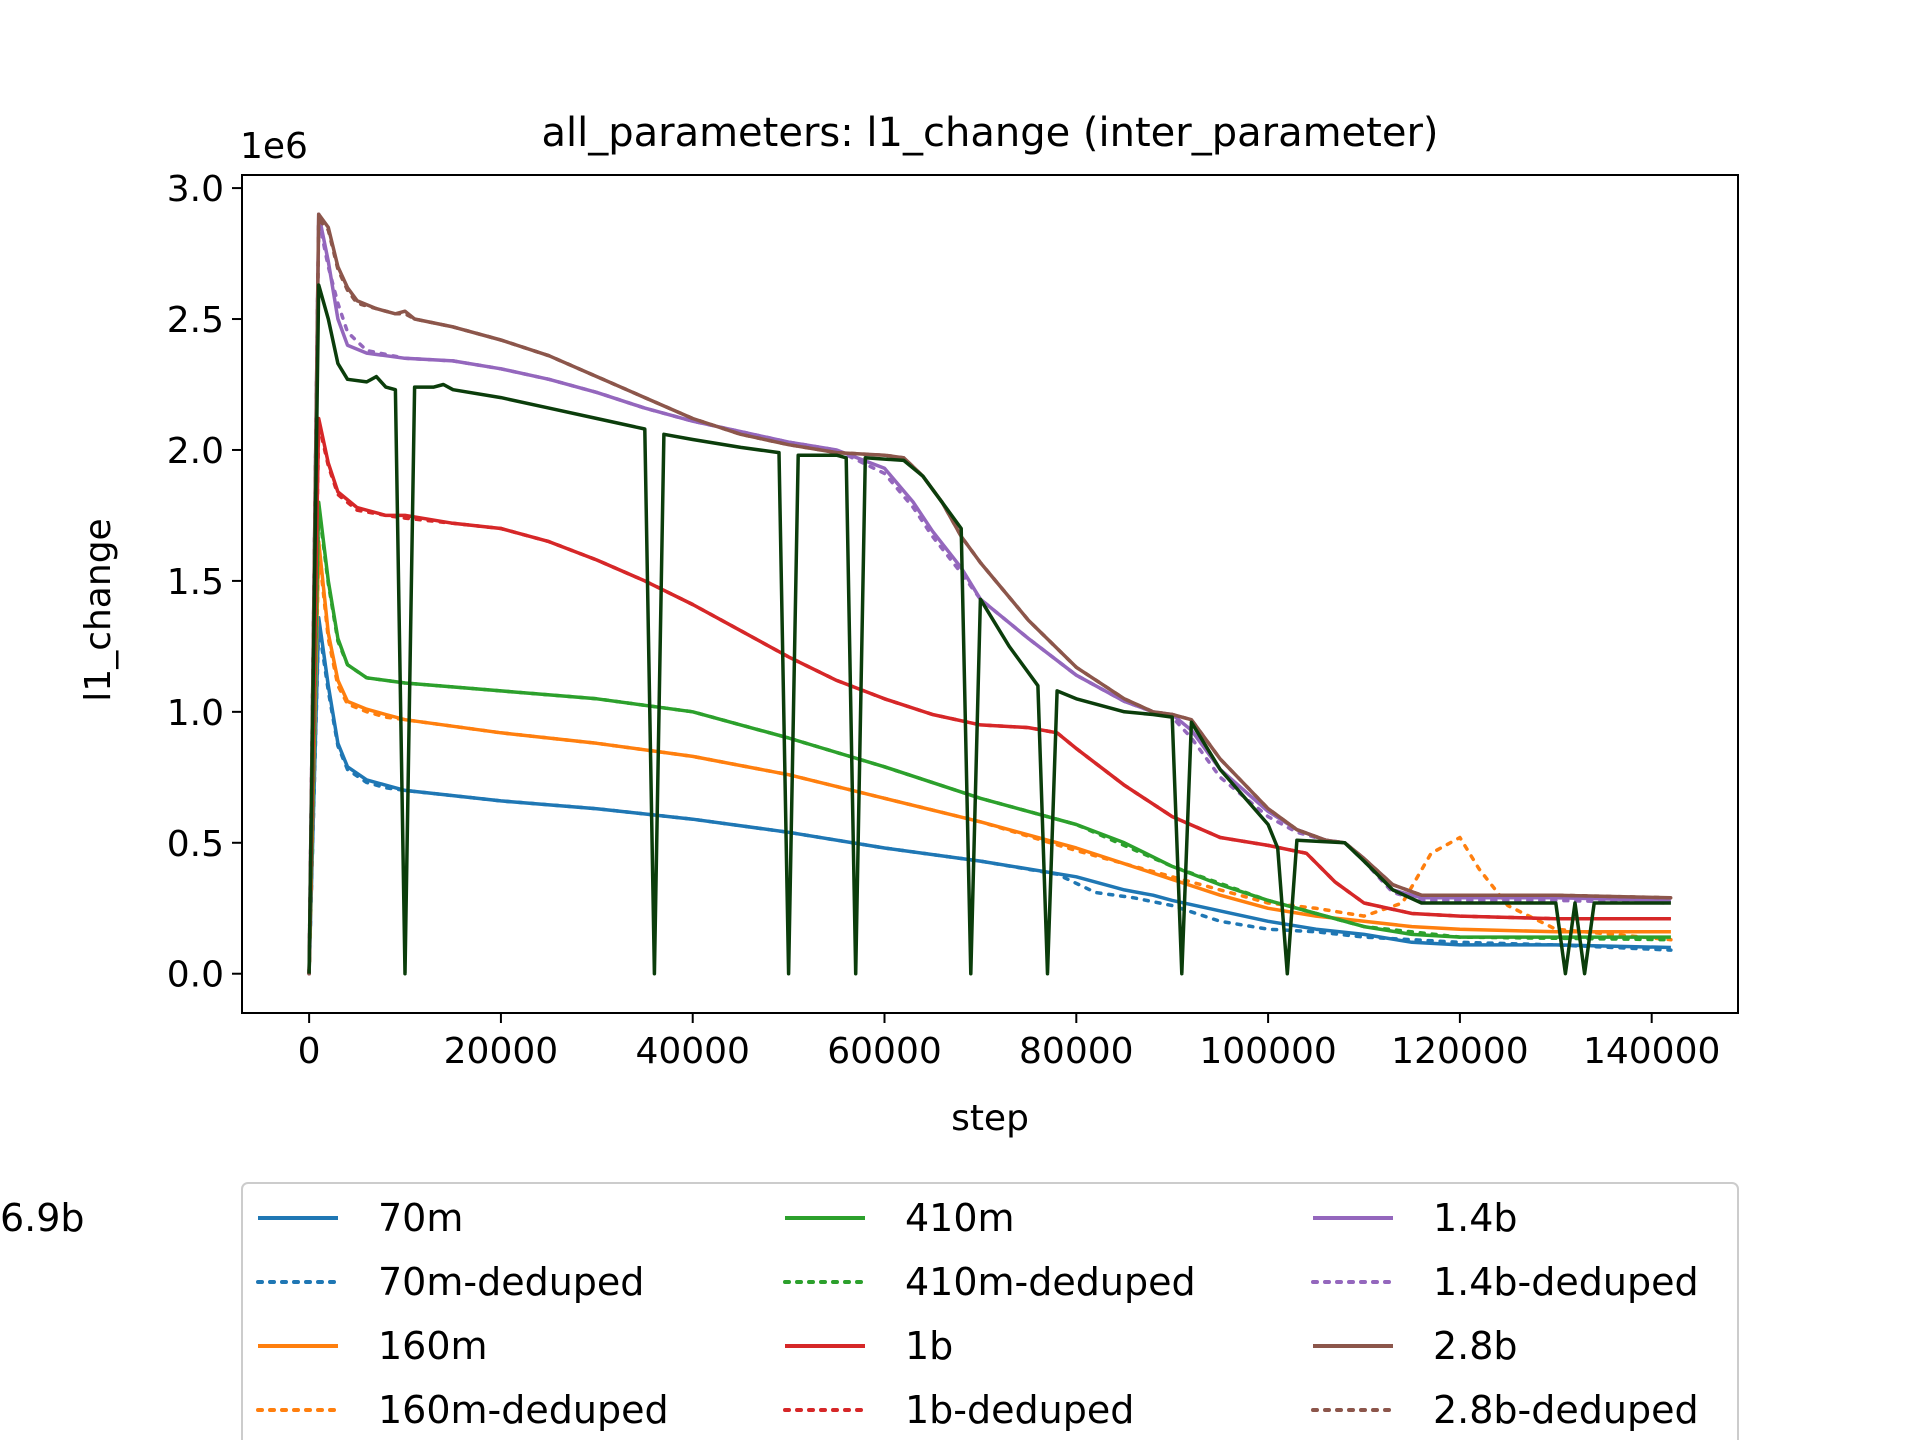 This screenshot has width=1920, height=1440. Describe the element at coordinates (195, 320) in the screenshot. I see `y-tick-label: 2.5` at that location.